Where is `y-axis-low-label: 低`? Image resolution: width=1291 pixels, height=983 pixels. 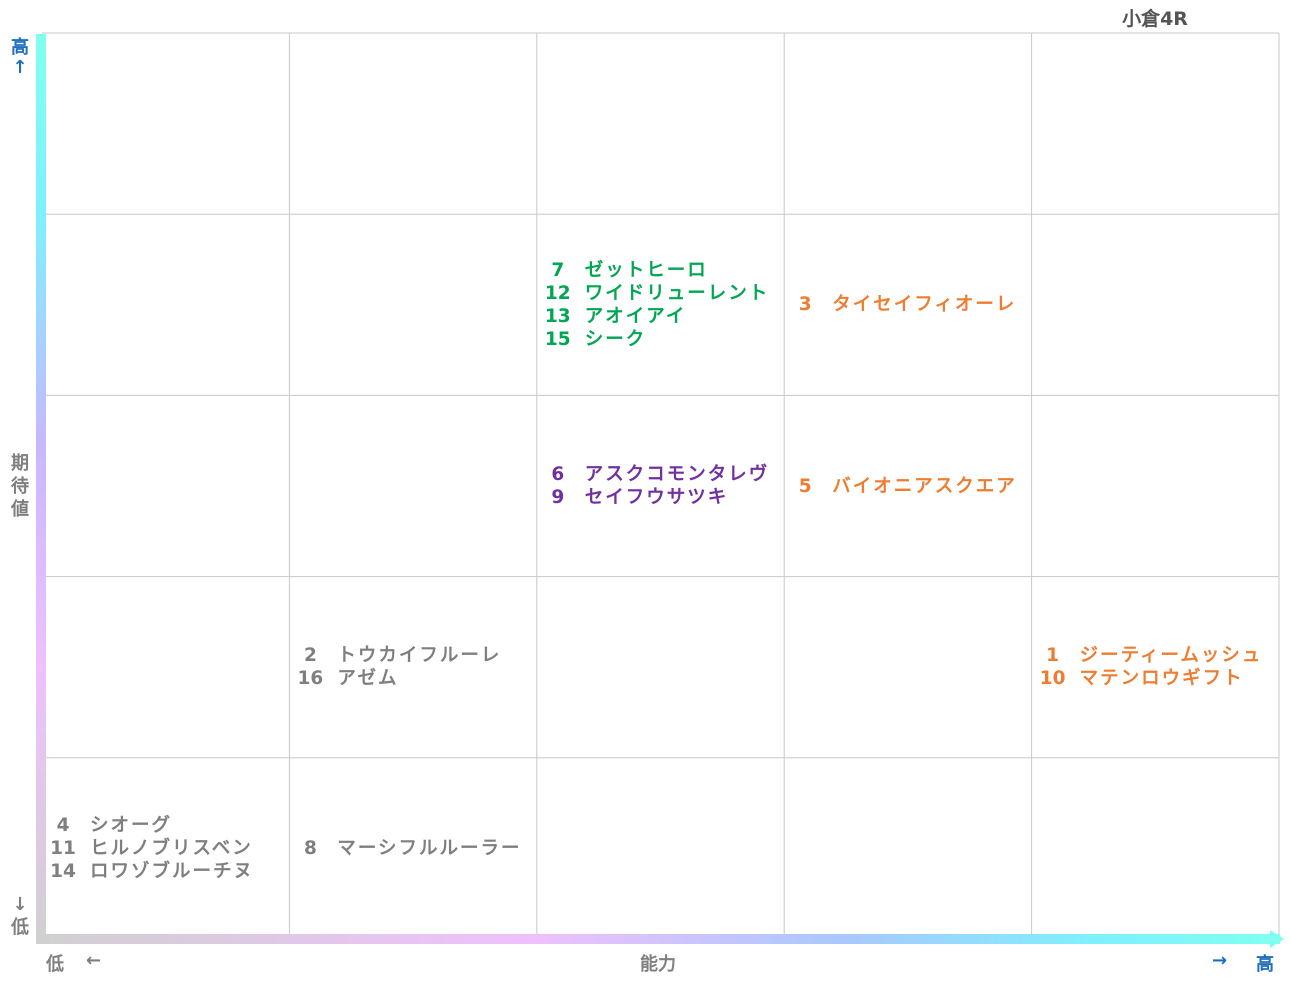
y-axis-low-label: 低 is located at coordinates (20, 927).